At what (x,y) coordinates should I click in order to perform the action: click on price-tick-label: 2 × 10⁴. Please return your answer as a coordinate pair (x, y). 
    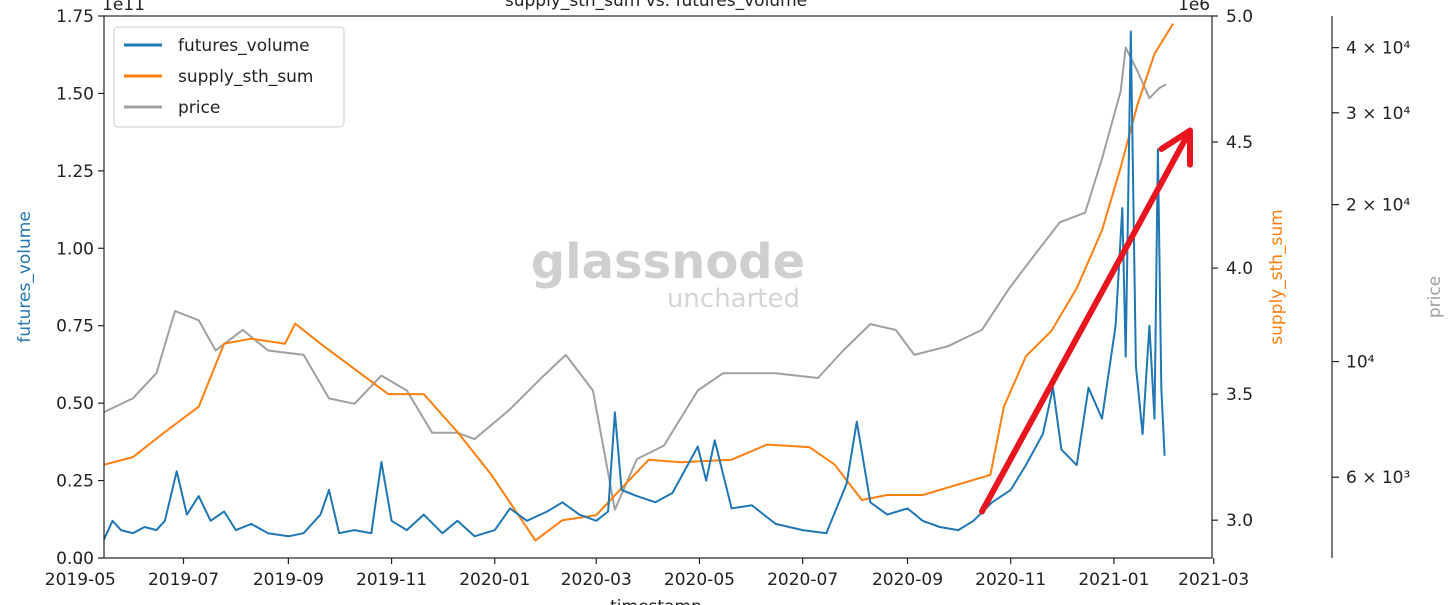
    Looking at the image, I should click on (1378, 206).